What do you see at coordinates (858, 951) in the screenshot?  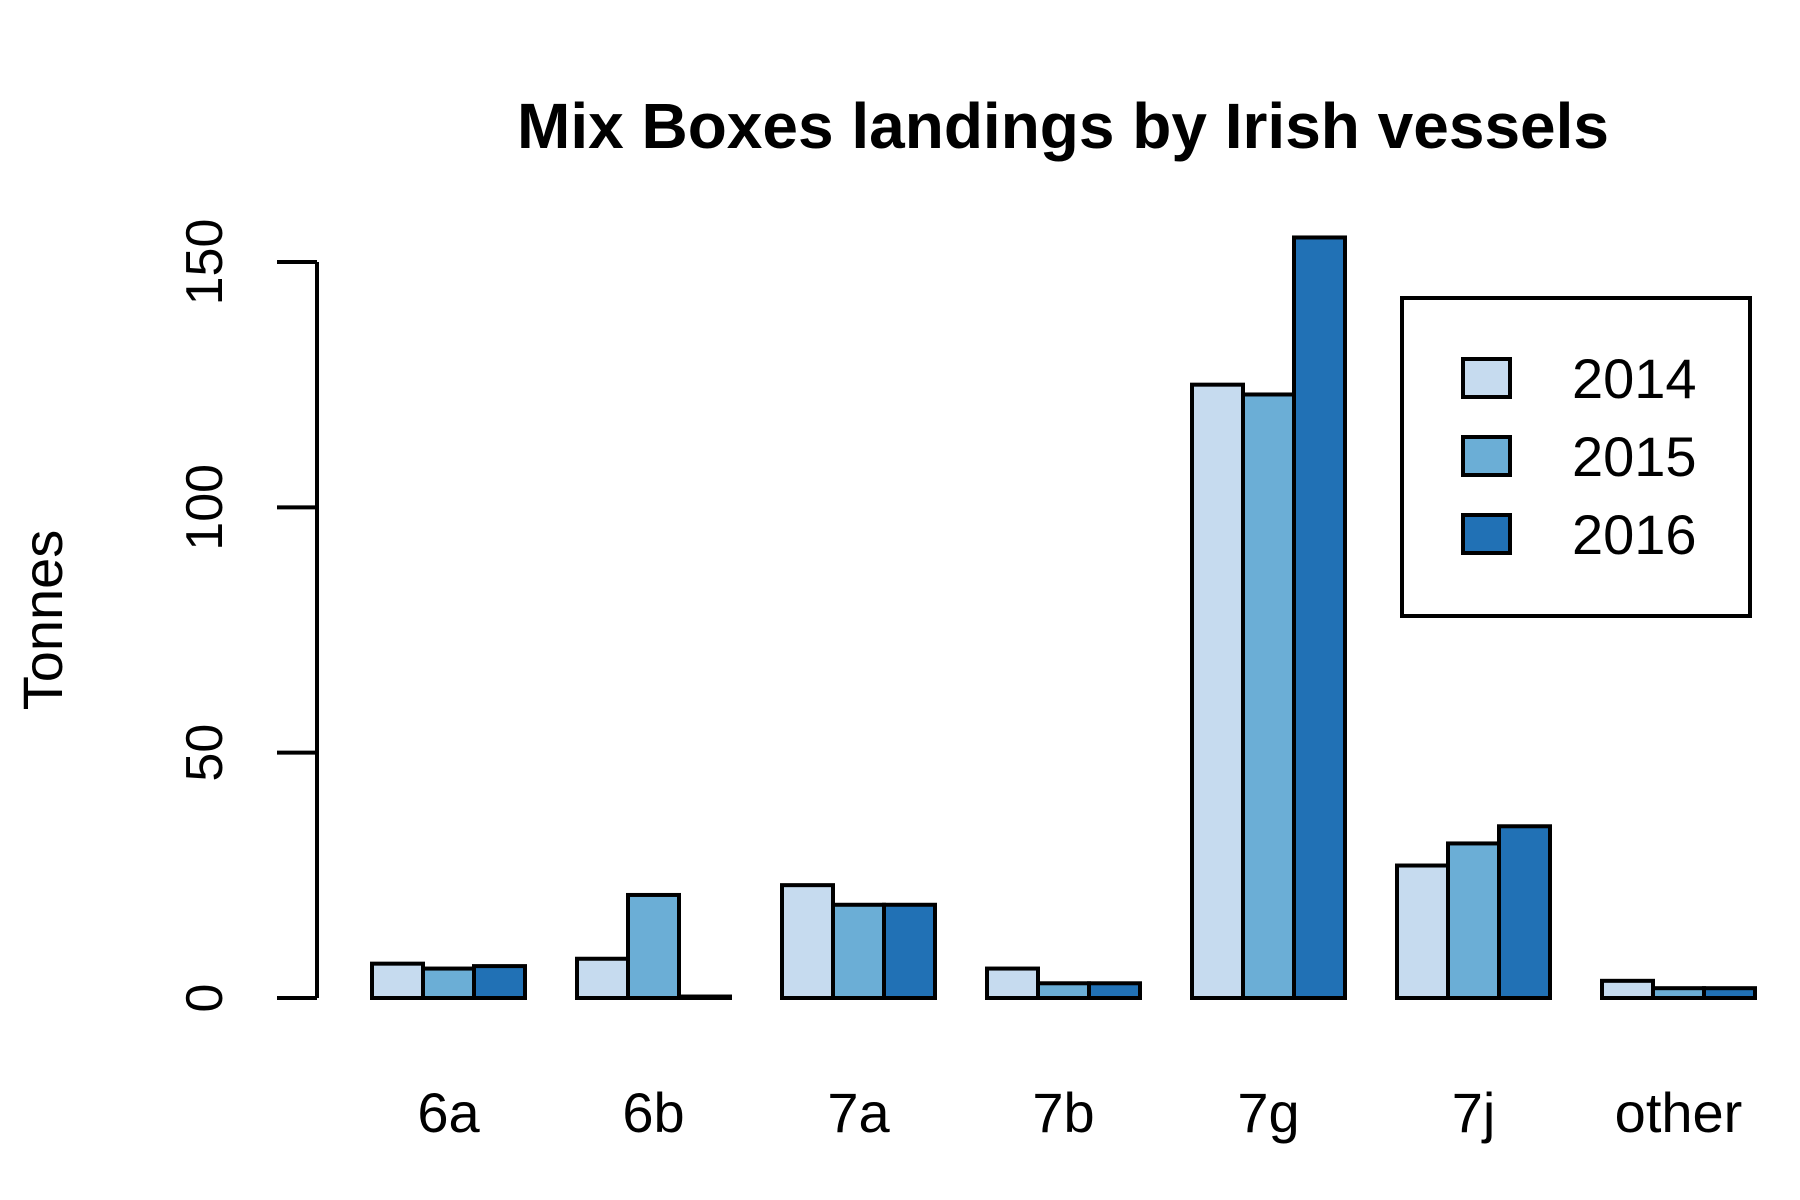 I see `bar-7a-2015` at bounding box center [858, 951].